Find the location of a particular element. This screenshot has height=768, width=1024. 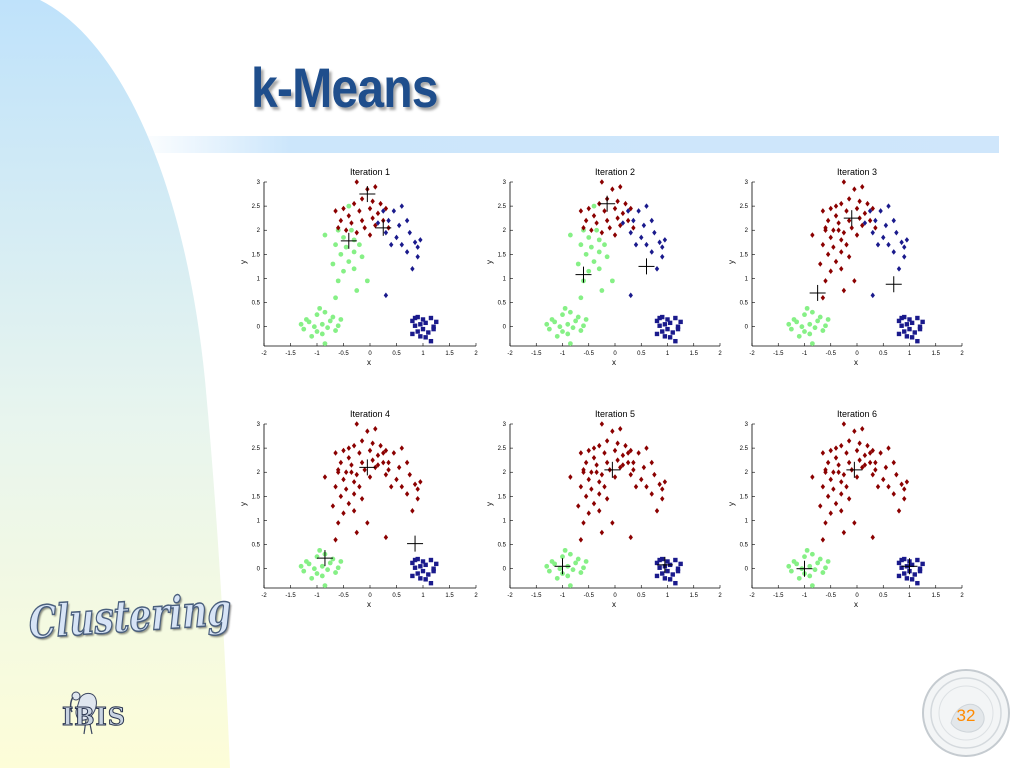

chart-title: Iteration 4 is located at coordinates (370, 414).